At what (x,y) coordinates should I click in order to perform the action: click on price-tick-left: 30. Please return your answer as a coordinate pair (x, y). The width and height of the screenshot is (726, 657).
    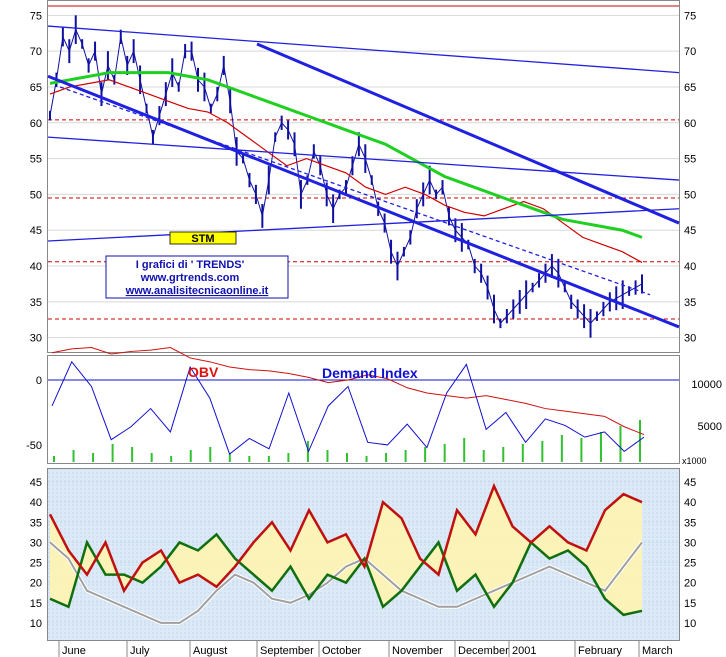
    Looking at the image, I should click on (36, 339).